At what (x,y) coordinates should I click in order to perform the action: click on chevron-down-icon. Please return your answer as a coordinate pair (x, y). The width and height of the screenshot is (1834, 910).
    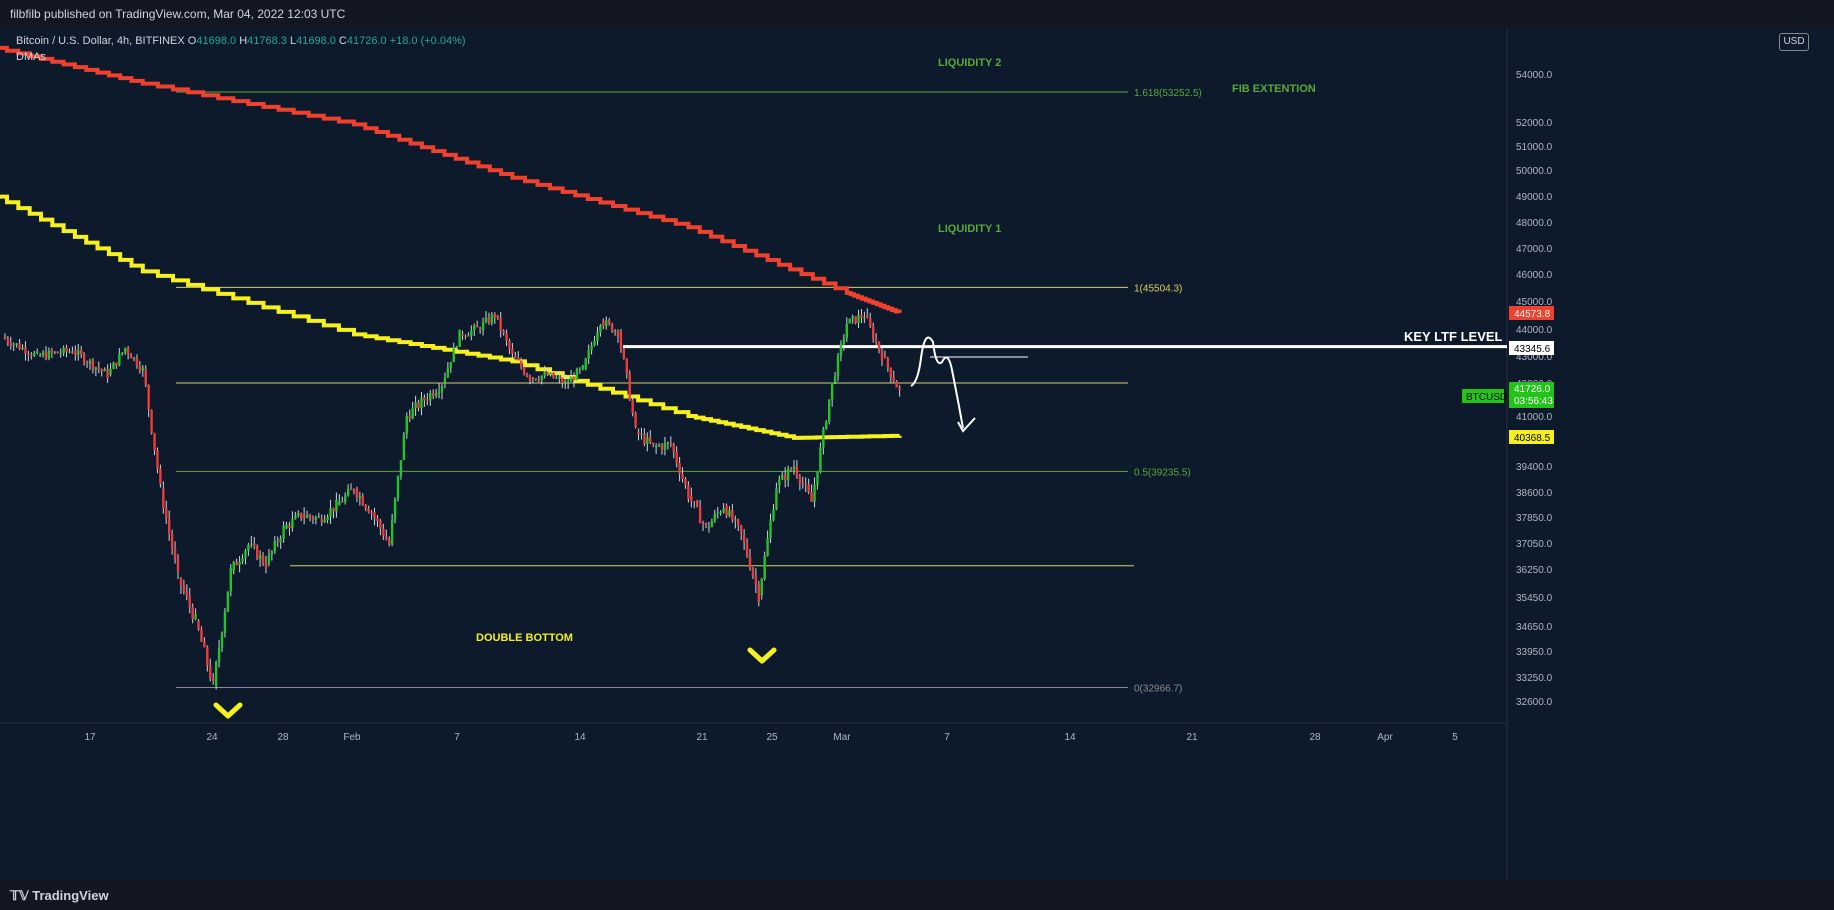
    Looking at the image, I should click on (228, 710).